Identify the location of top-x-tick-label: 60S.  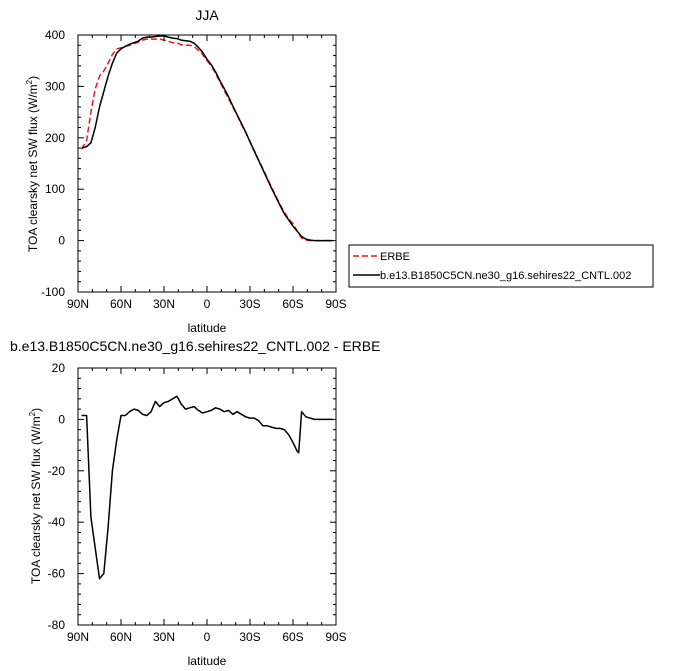
(292, 304).